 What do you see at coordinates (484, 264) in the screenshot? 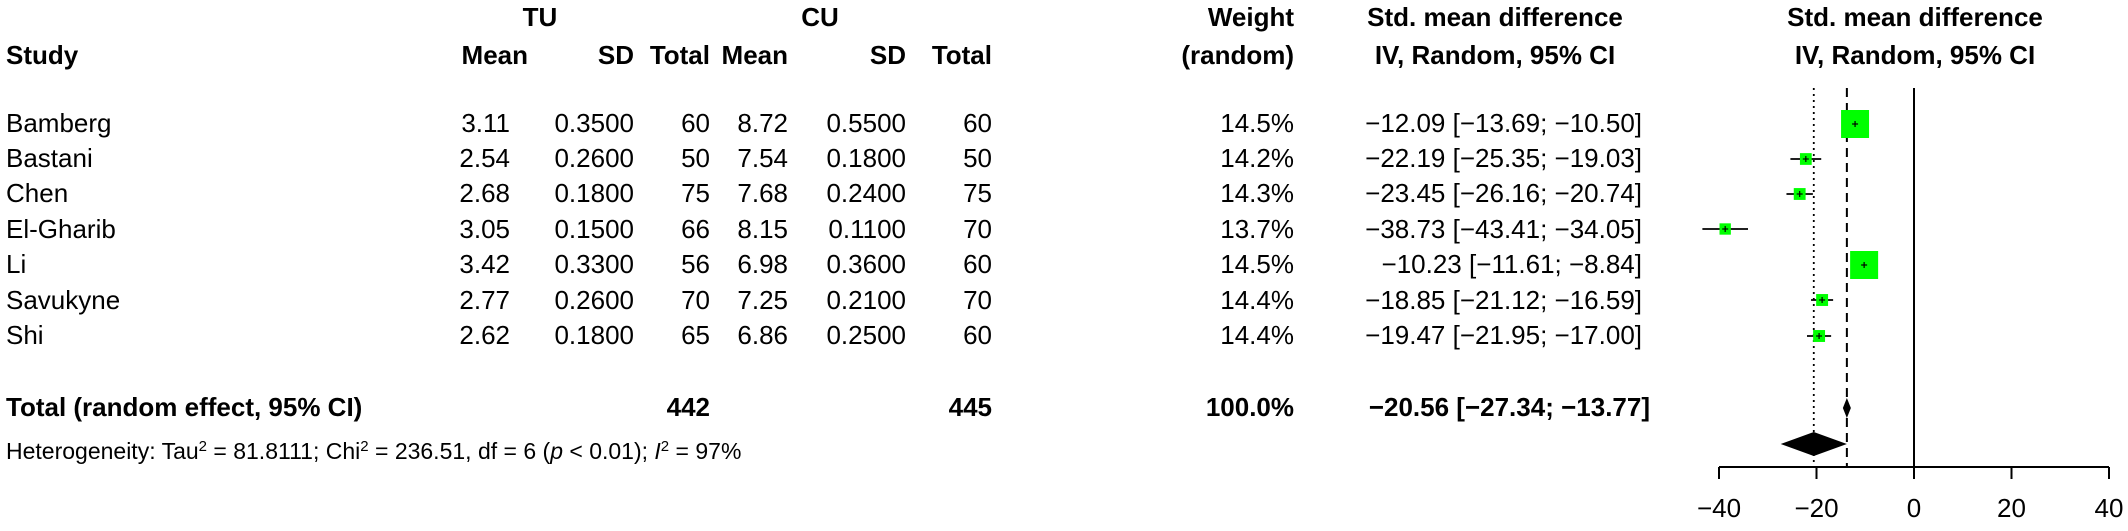
I see `tu-mean: 3.42` at bounding box center [484, 264].